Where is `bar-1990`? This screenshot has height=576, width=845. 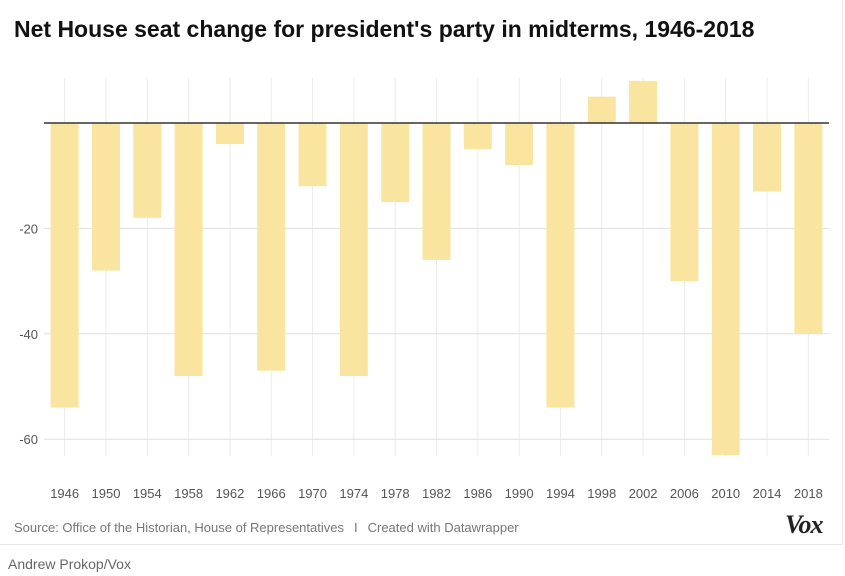 bar-1990 is located at coordinates (519, 144).